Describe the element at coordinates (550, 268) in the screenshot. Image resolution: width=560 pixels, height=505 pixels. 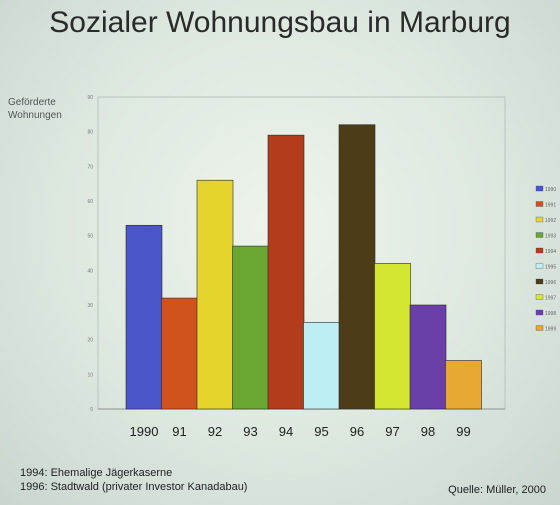
I see `legend-label-1995: 1995` at that location.